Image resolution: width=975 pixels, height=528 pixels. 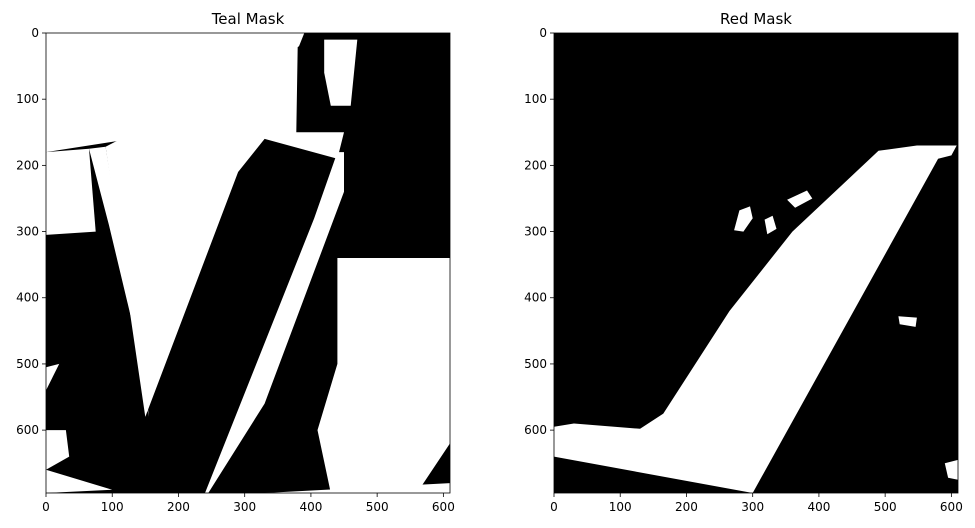 What do you see at coordinates (686, 507) in the screenshot?
I see `red-mask-x-tick-label: 200` at bounding box center [686, 507].